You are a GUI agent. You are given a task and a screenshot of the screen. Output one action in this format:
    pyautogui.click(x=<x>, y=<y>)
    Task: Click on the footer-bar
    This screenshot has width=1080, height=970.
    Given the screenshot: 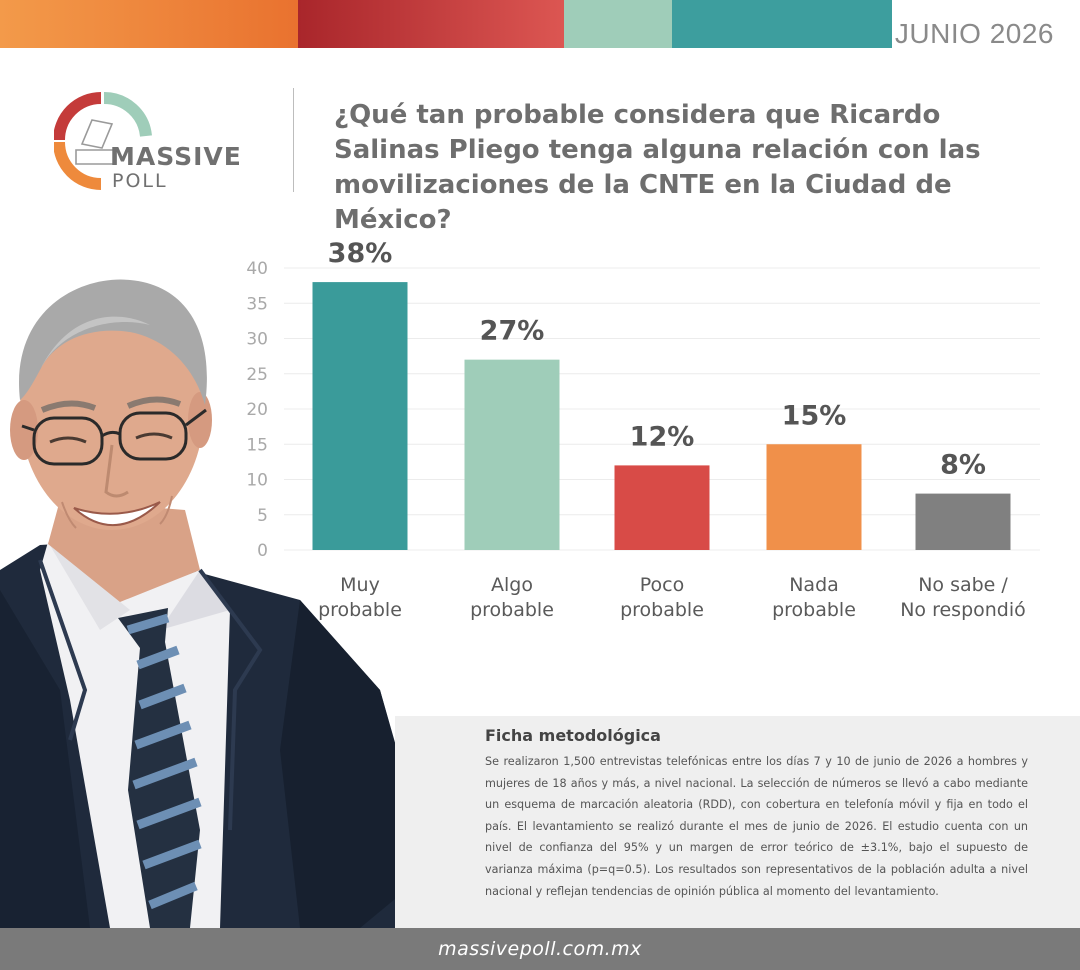 What is the action you would take?
    pyautogui.click(x=540, y=949)
    